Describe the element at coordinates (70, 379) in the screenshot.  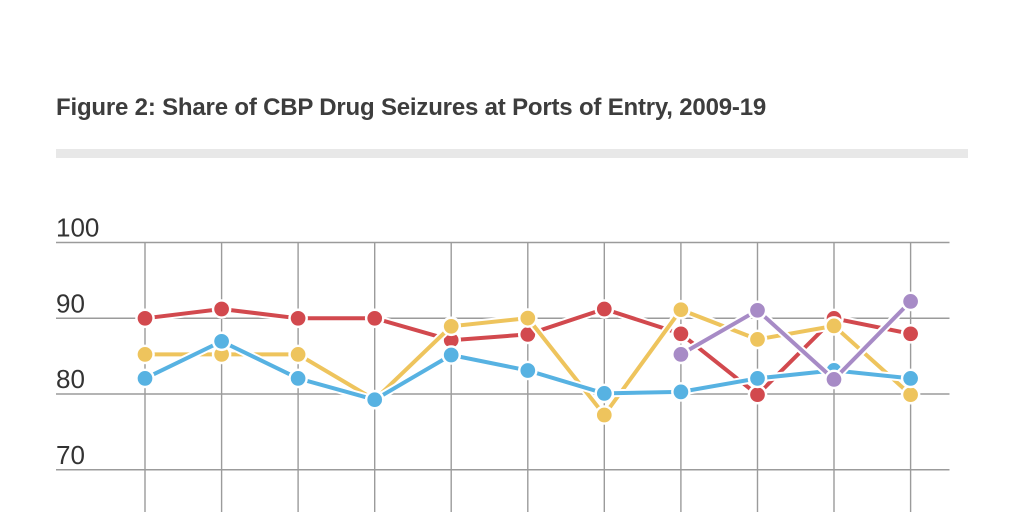
I see `svg-text: 80` at that location.